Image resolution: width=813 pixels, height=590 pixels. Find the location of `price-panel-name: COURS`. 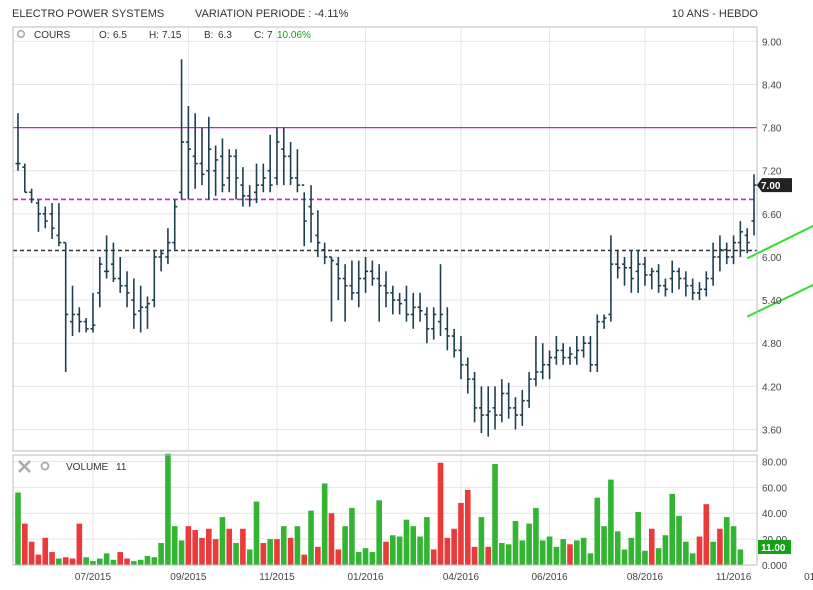

price-panel-name: COURS is located at coordinates (52, 35).